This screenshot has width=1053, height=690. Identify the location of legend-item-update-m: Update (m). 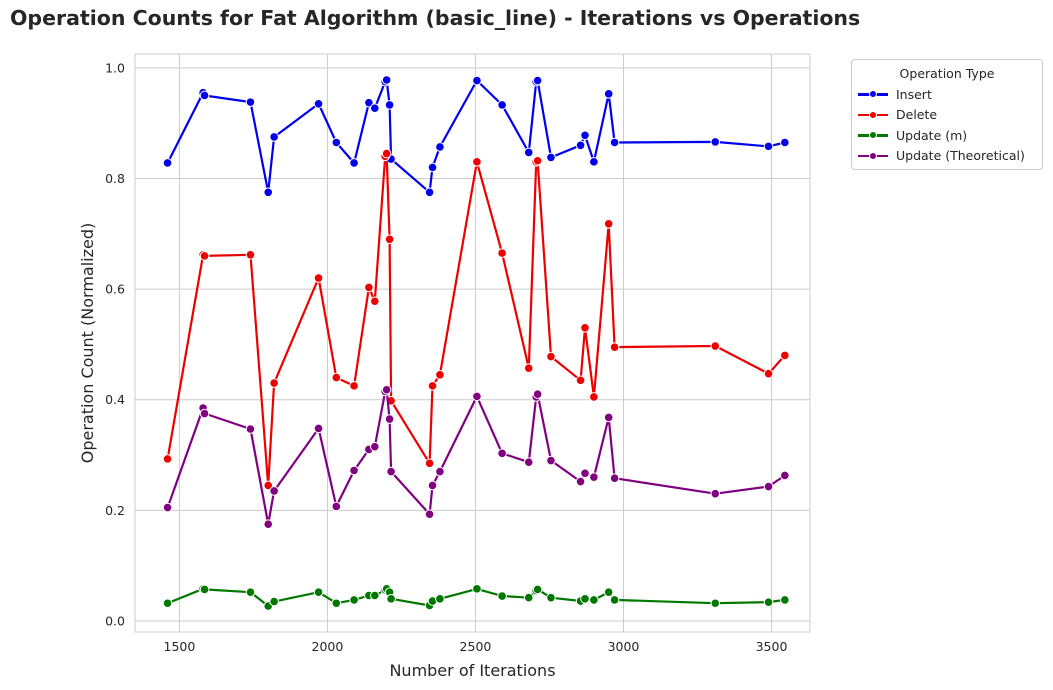
(912, 135).